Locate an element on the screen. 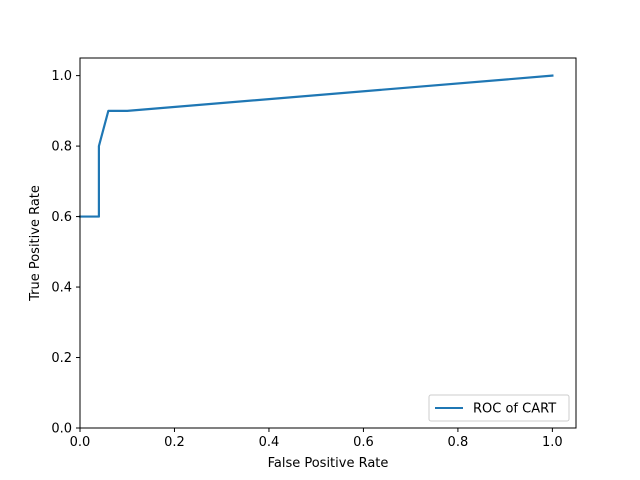 Image resolution: width=640 pixels, height=480 pixels. legend: ROC of CART is located at coordinates (499, 408).